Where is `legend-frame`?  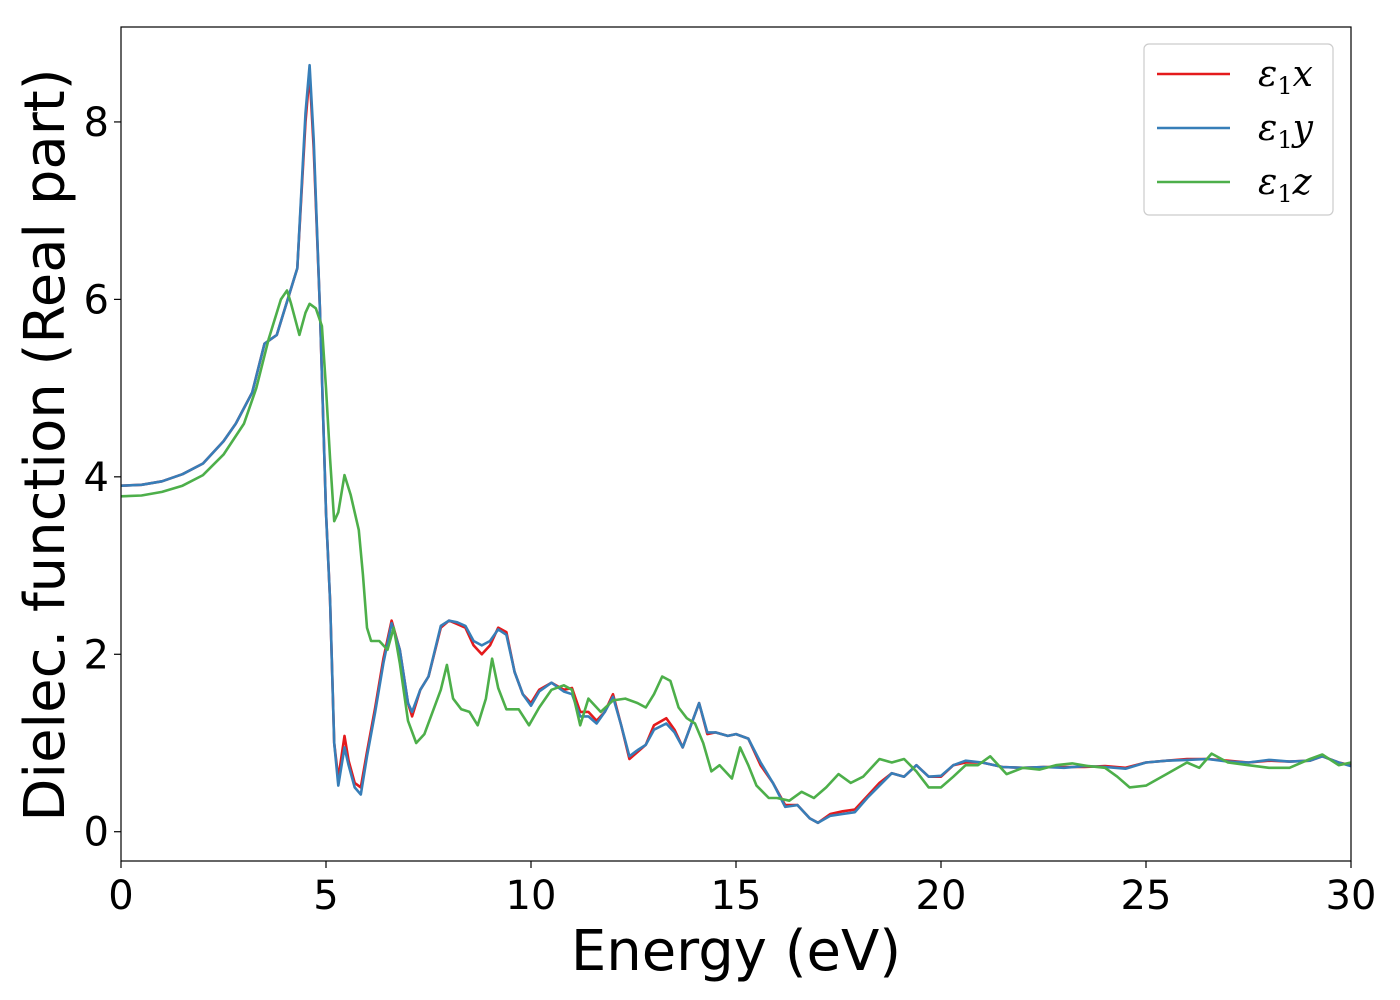
legend-frame is located at coordinates (1238, 129).